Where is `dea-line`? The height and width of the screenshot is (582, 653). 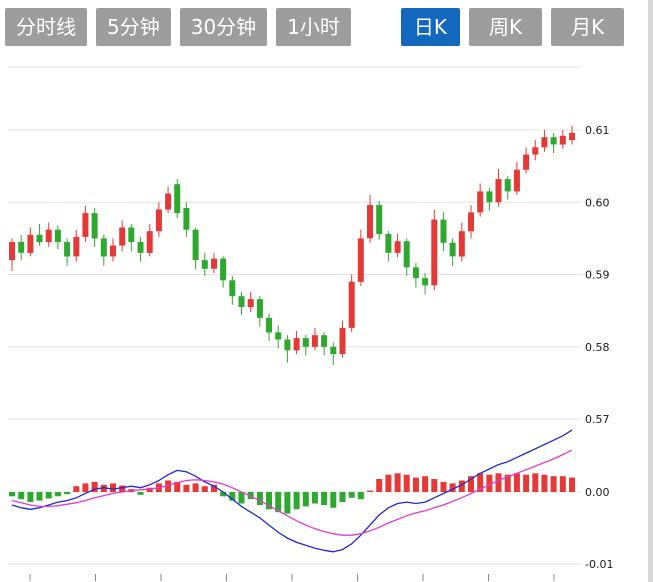 dea-line is located at coordinates (292, 492).